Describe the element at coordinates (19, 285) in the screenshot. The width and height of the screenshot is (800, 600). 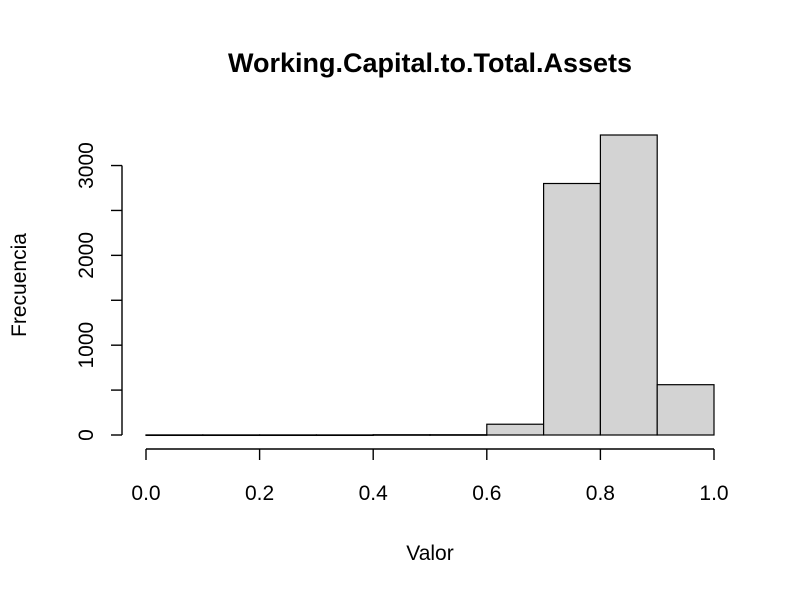
I see `y-axis-label: Frecuencia` at that location.